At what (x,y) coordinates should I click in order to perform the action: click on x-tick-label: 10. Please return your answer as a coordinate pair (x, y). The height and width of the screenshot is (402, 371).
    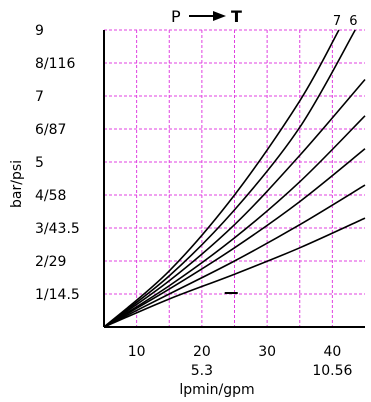
    Looking at the image, I should click on (137, 352).